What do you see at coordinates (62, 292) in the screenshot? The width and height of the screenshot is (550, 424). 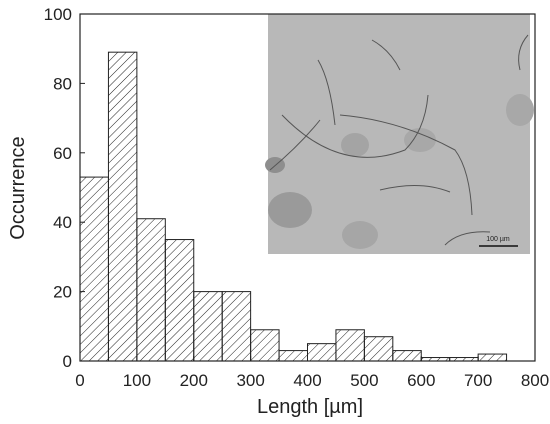 I see `y-tick-label: 20` at bounding box center [62, 292].